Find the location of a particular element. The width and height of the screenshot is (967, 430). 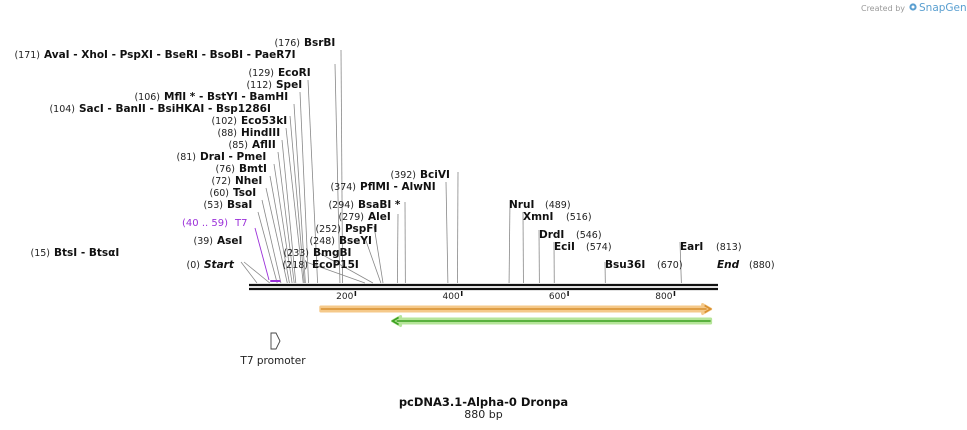

site-position: (112) is located at coordinates (259, 85).